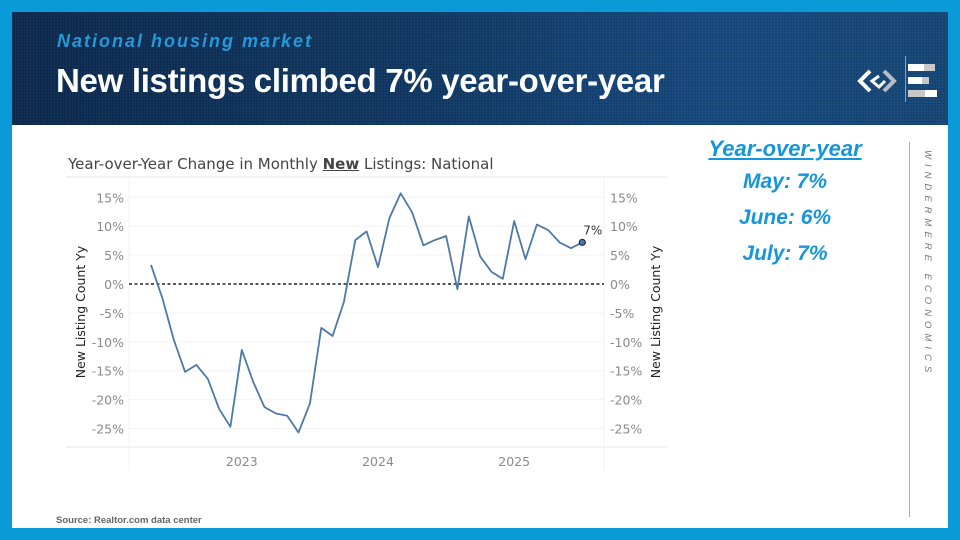 The height and width of the screenshot is (540, 960). Describe the element at coordinates (110, 226) in the screenshot. I see `y-tick-label-left: 10%` at that location.